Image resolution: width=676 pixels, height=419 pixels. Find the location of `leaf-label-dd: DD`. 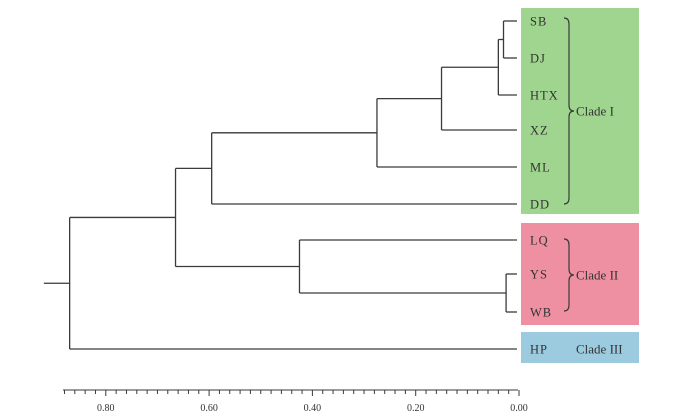

leaf-label-dd: DD is located at coordinates (540, 205).